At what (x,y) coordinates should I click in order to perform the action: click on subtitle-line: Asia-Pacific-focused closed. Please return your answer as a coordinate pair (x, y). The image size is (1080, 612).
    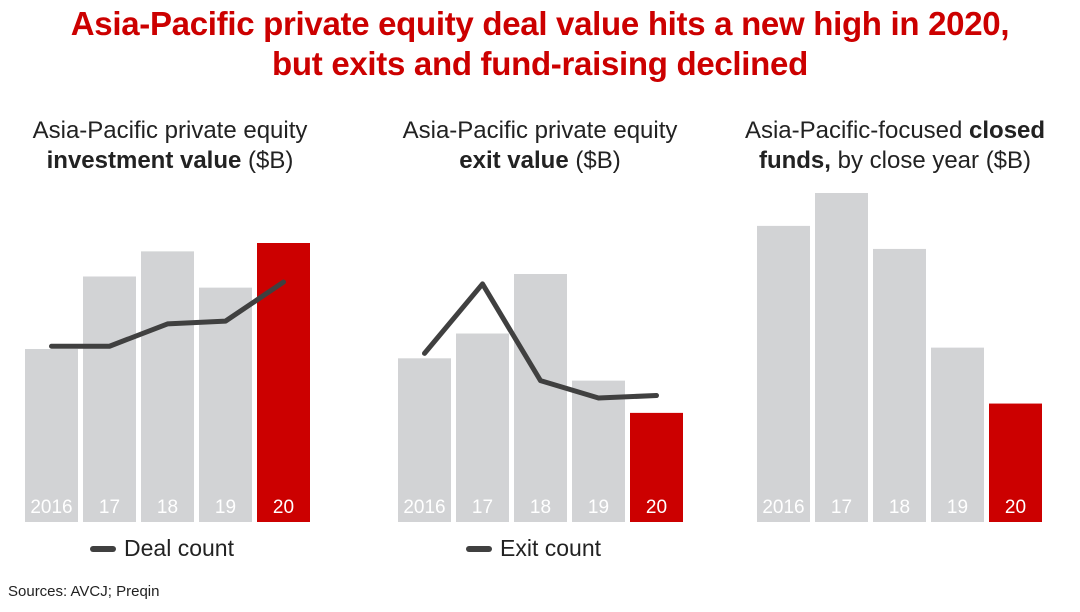
    Looking at the image, I should click on (895, 131).